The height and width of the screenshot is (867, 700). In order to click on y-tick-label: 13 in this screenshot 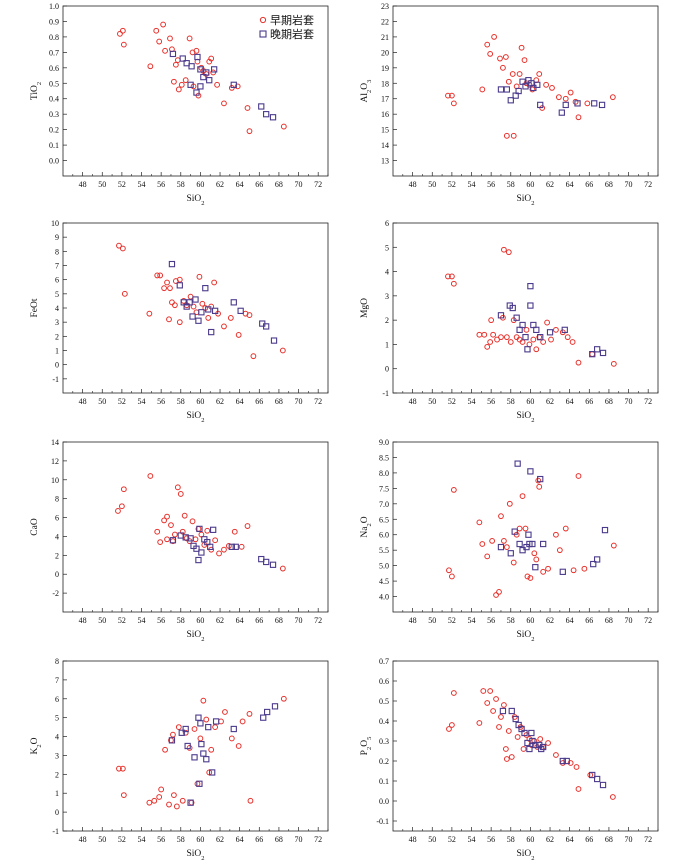, I will do `click(385, 161)`.